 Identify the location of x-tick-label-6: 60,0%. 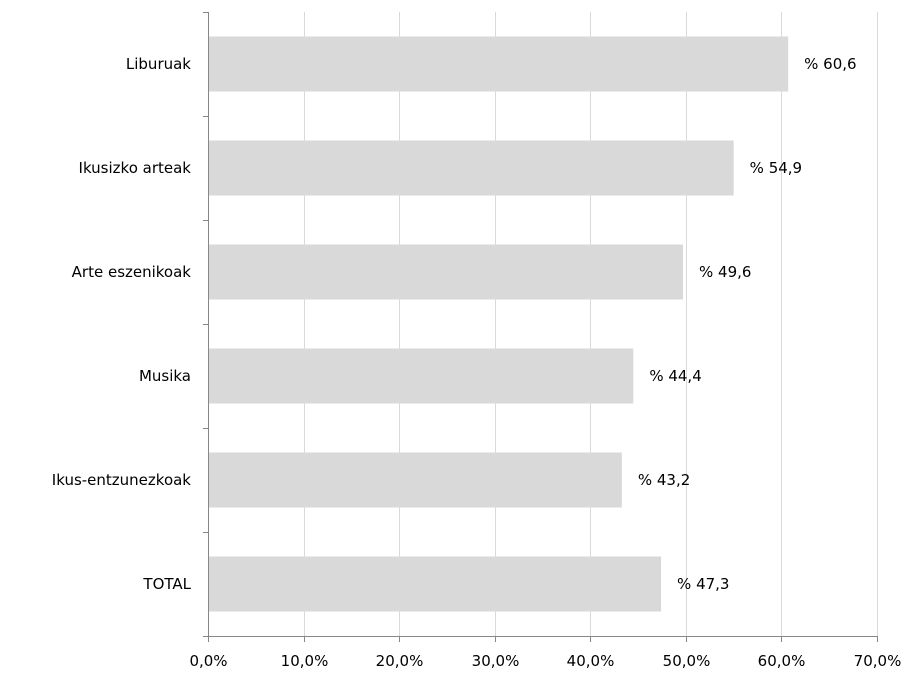
(782, 661).